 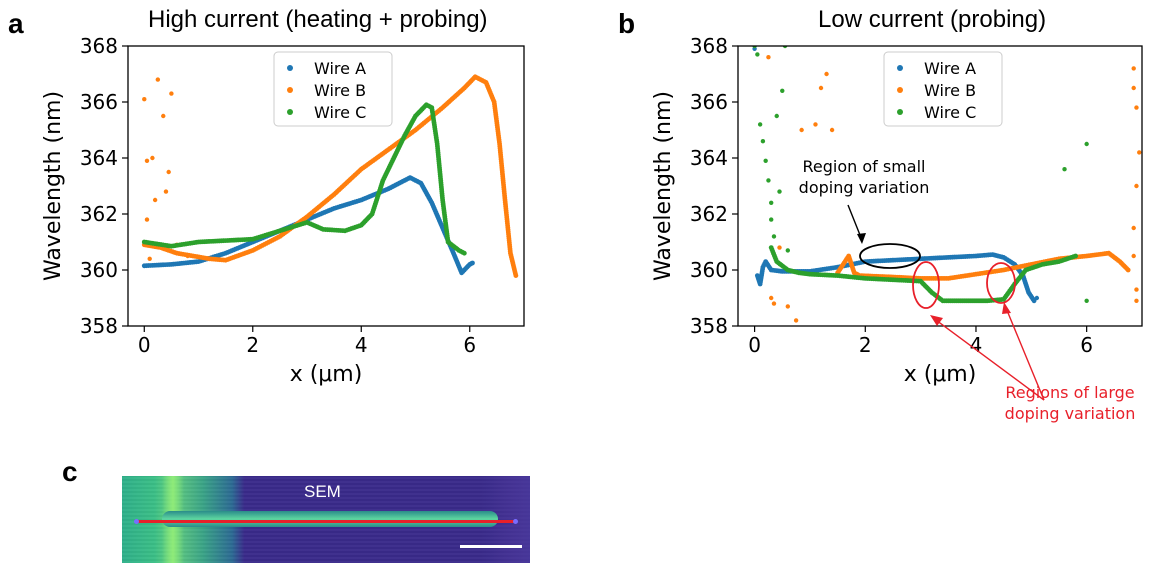 What do you see at coordinates (136, 521) in the screenshot?
I see `sem-scan-start-dot` at bounding box center [136, 521].